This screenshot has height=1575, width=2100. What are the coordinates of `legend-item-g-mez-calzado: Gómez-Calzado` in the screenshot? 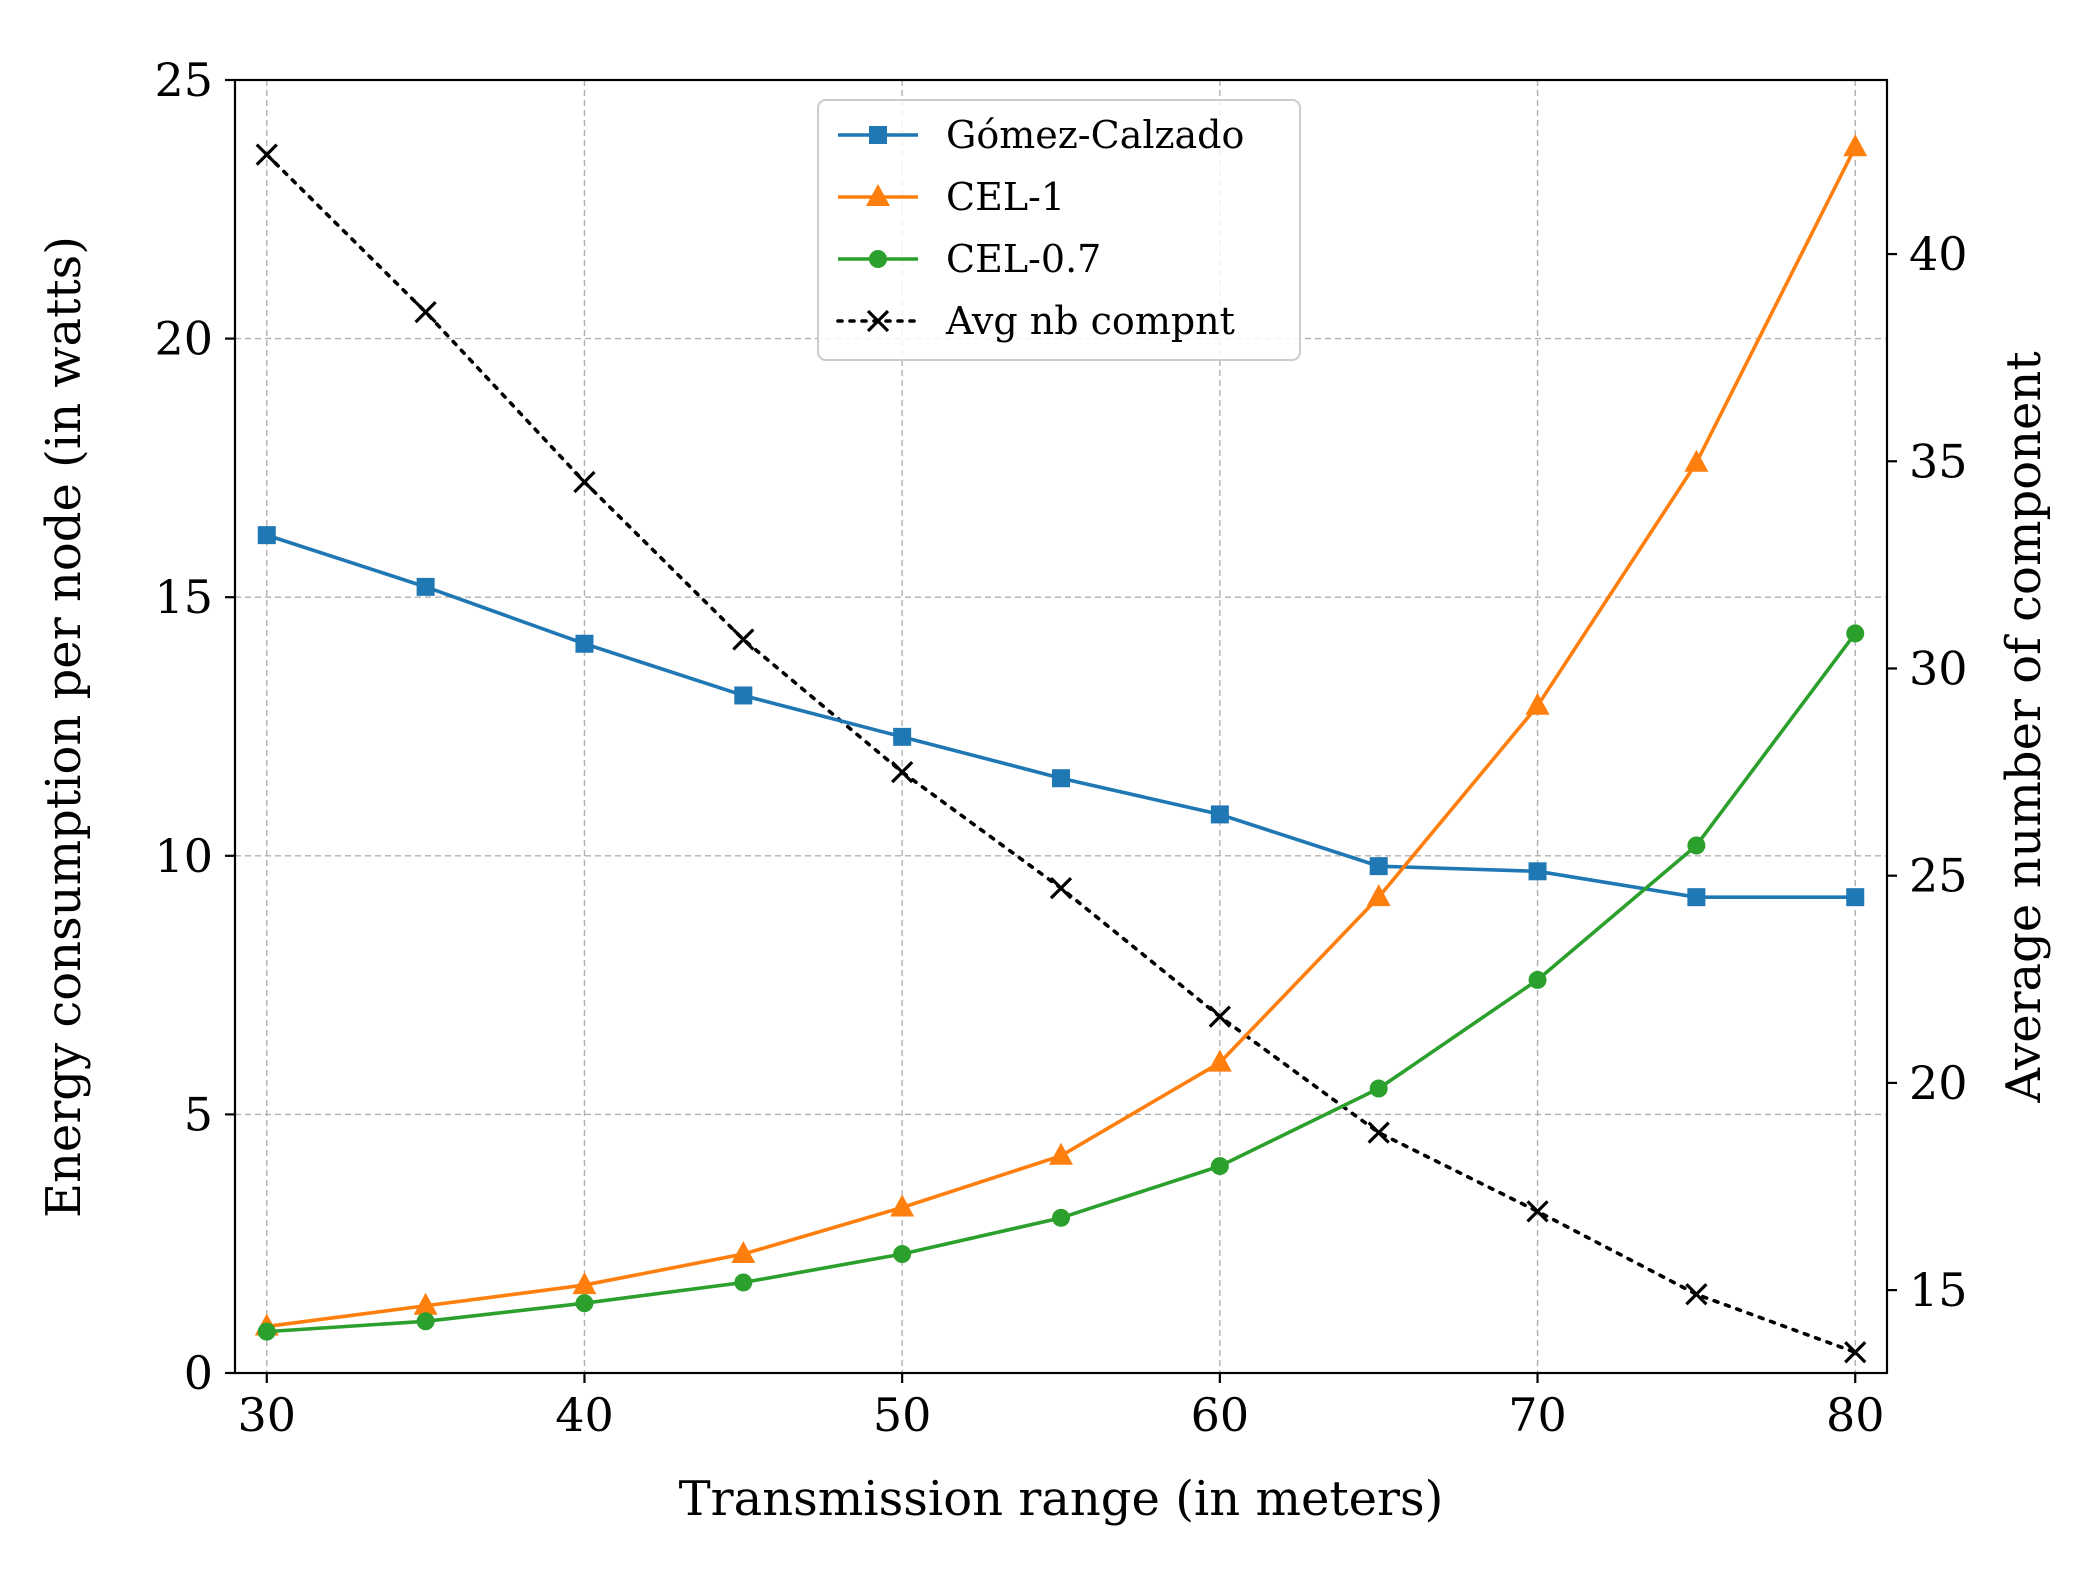 It's located at (1041, 135).